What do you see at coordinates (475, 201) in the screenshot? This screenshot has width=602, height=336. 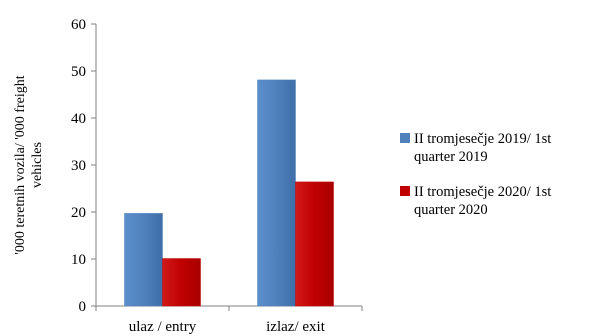 I see `legend-item: II tromjesečje 2020/ 1st quarter 2020` at bounding box center [475, 201].